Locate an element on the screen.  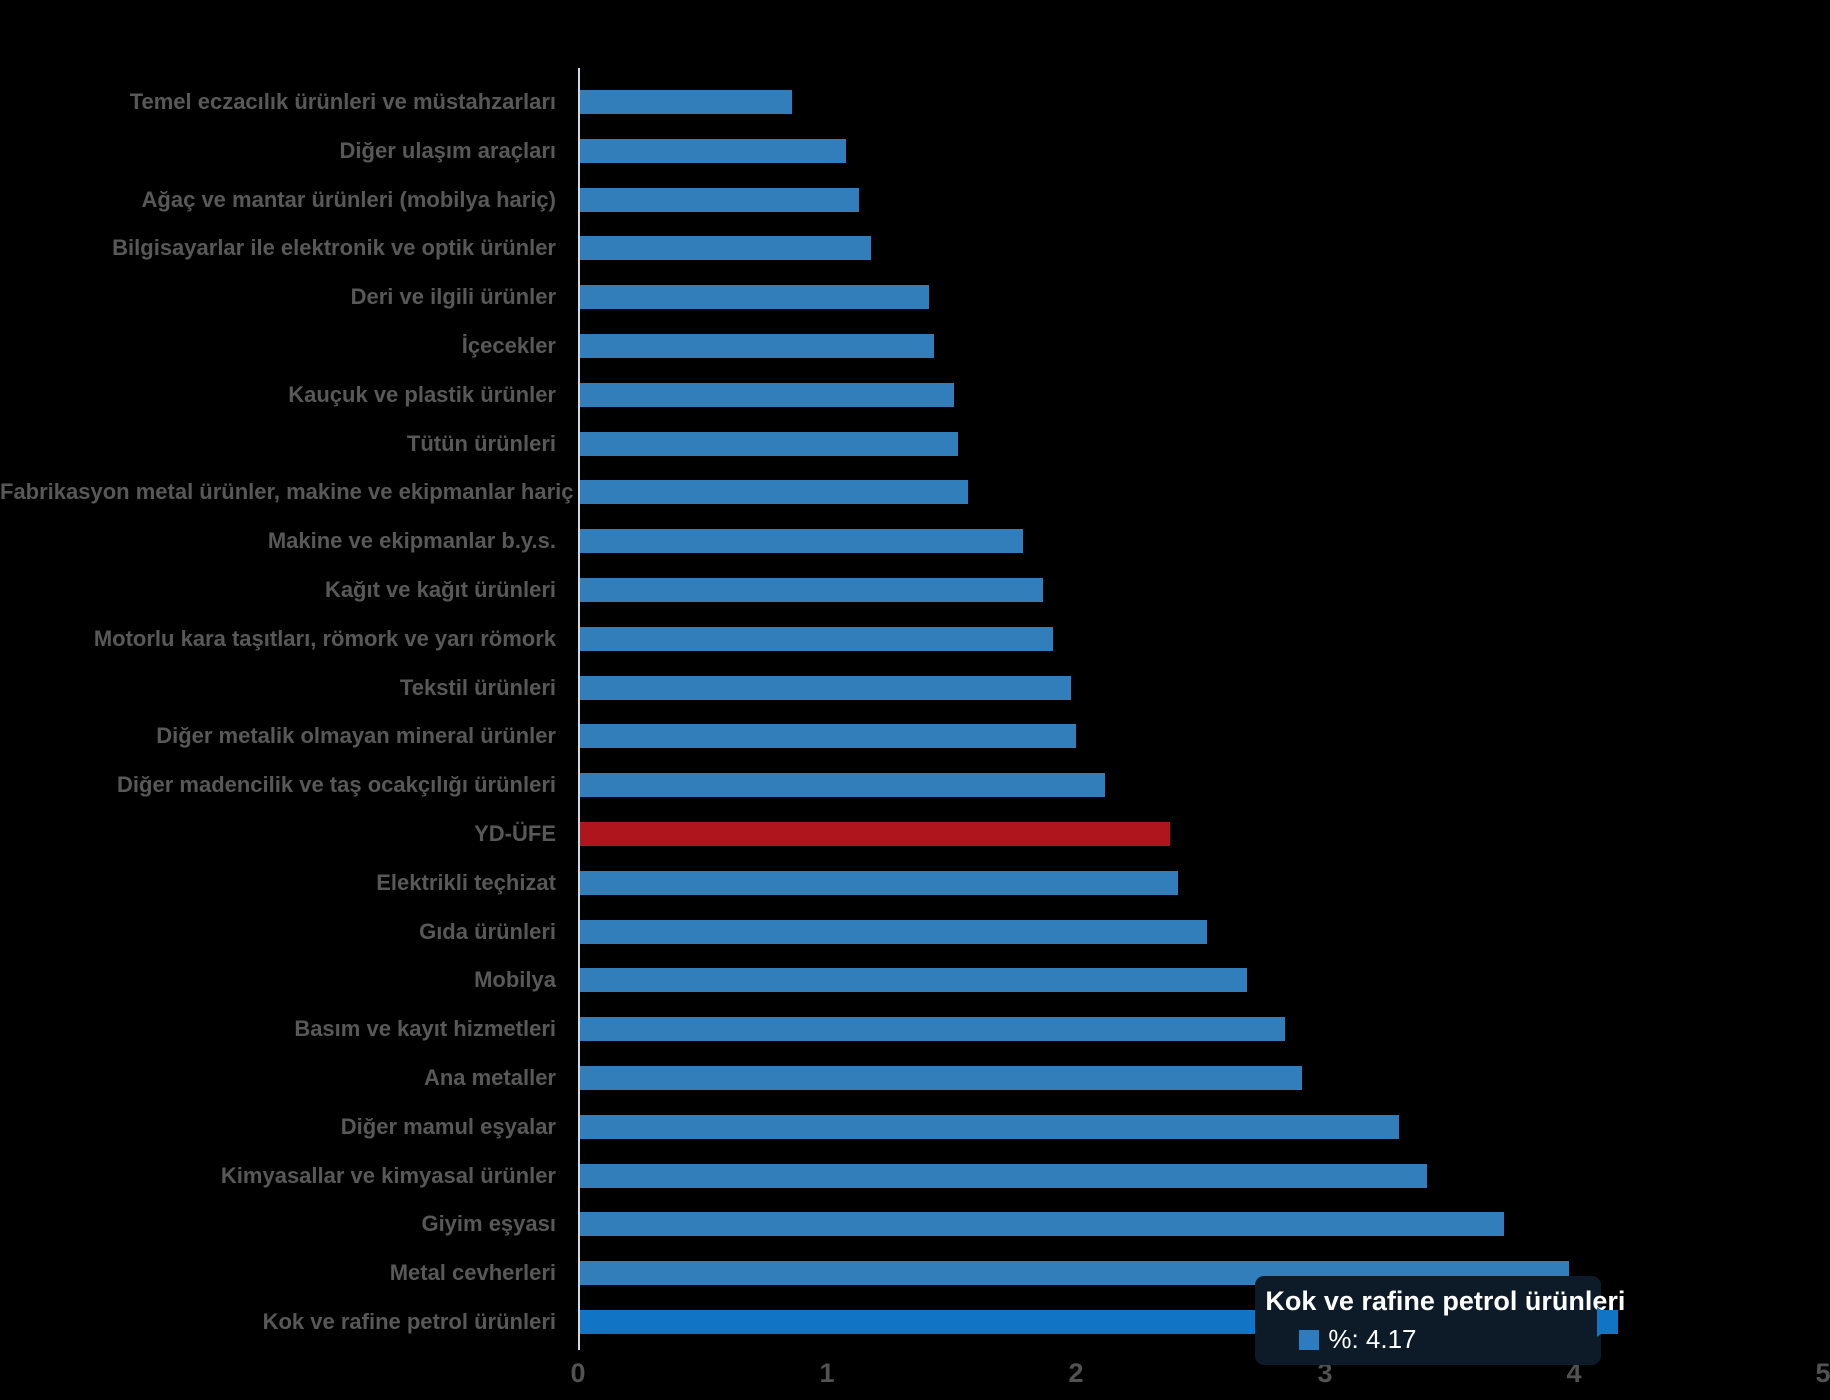
category-label: Gıda ürünleri is located at coordinates (487, 931).